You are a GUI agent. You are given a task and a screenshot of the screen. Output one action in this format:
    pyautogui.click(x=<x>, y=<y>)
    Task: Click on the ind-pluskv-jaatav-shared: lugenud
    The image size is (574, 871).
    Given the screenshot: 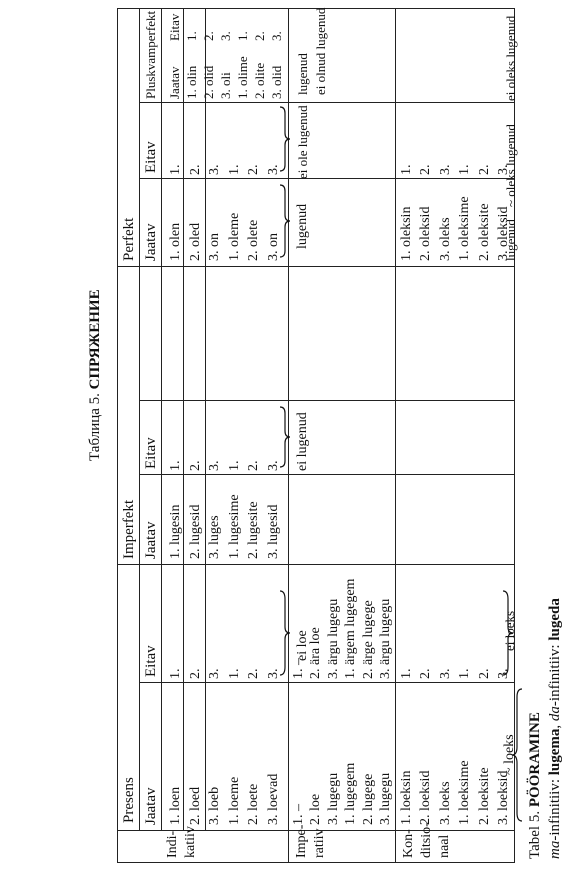 What is the action you would take?
    pyautogui.click(x=302, y=74)
    